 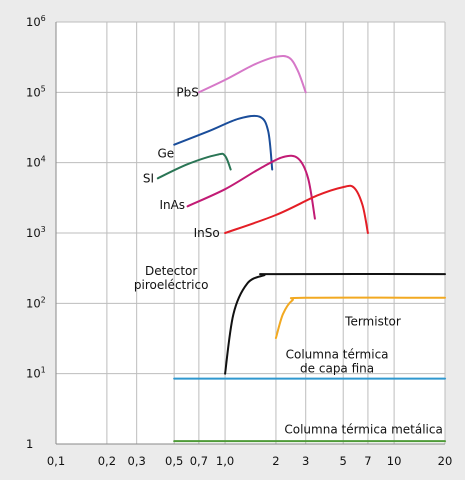 I want to click on series-line-ge, so click(x=223, y=142).